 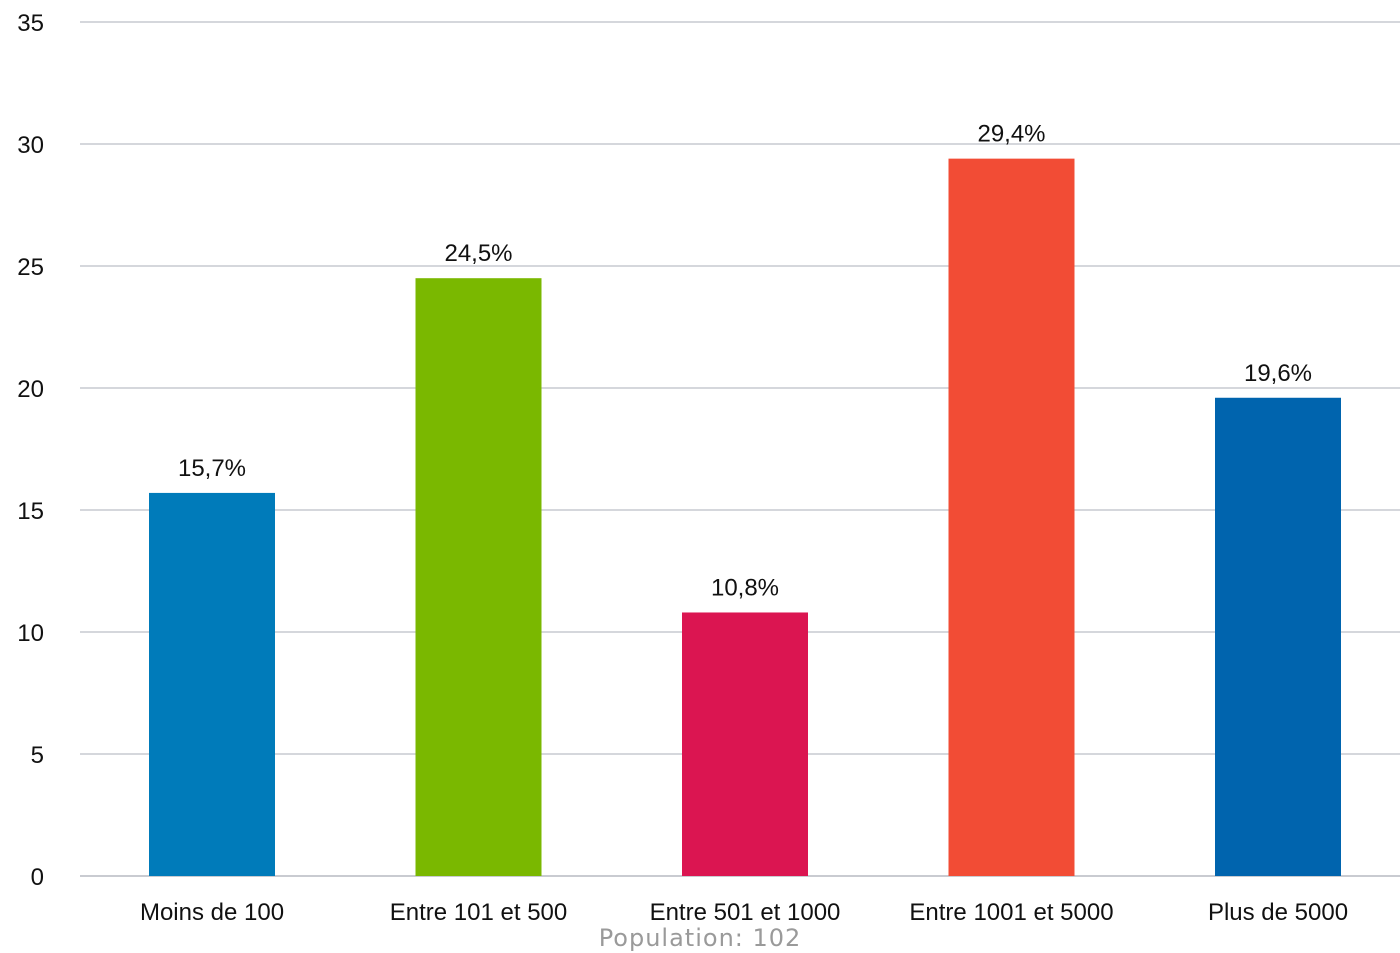 What do you see at coordinates (30, 145) in the screenshot?
I see `y-tick-label: 30` at bounding box center [30, 145].